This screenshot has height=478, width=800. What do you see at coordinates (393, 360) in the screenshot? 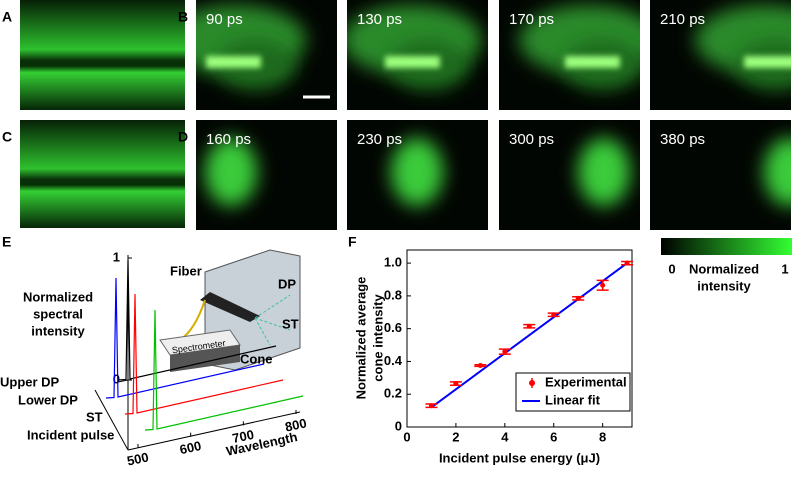
I see `y-tick-label: 0.4` at bounding box center [393, 360].